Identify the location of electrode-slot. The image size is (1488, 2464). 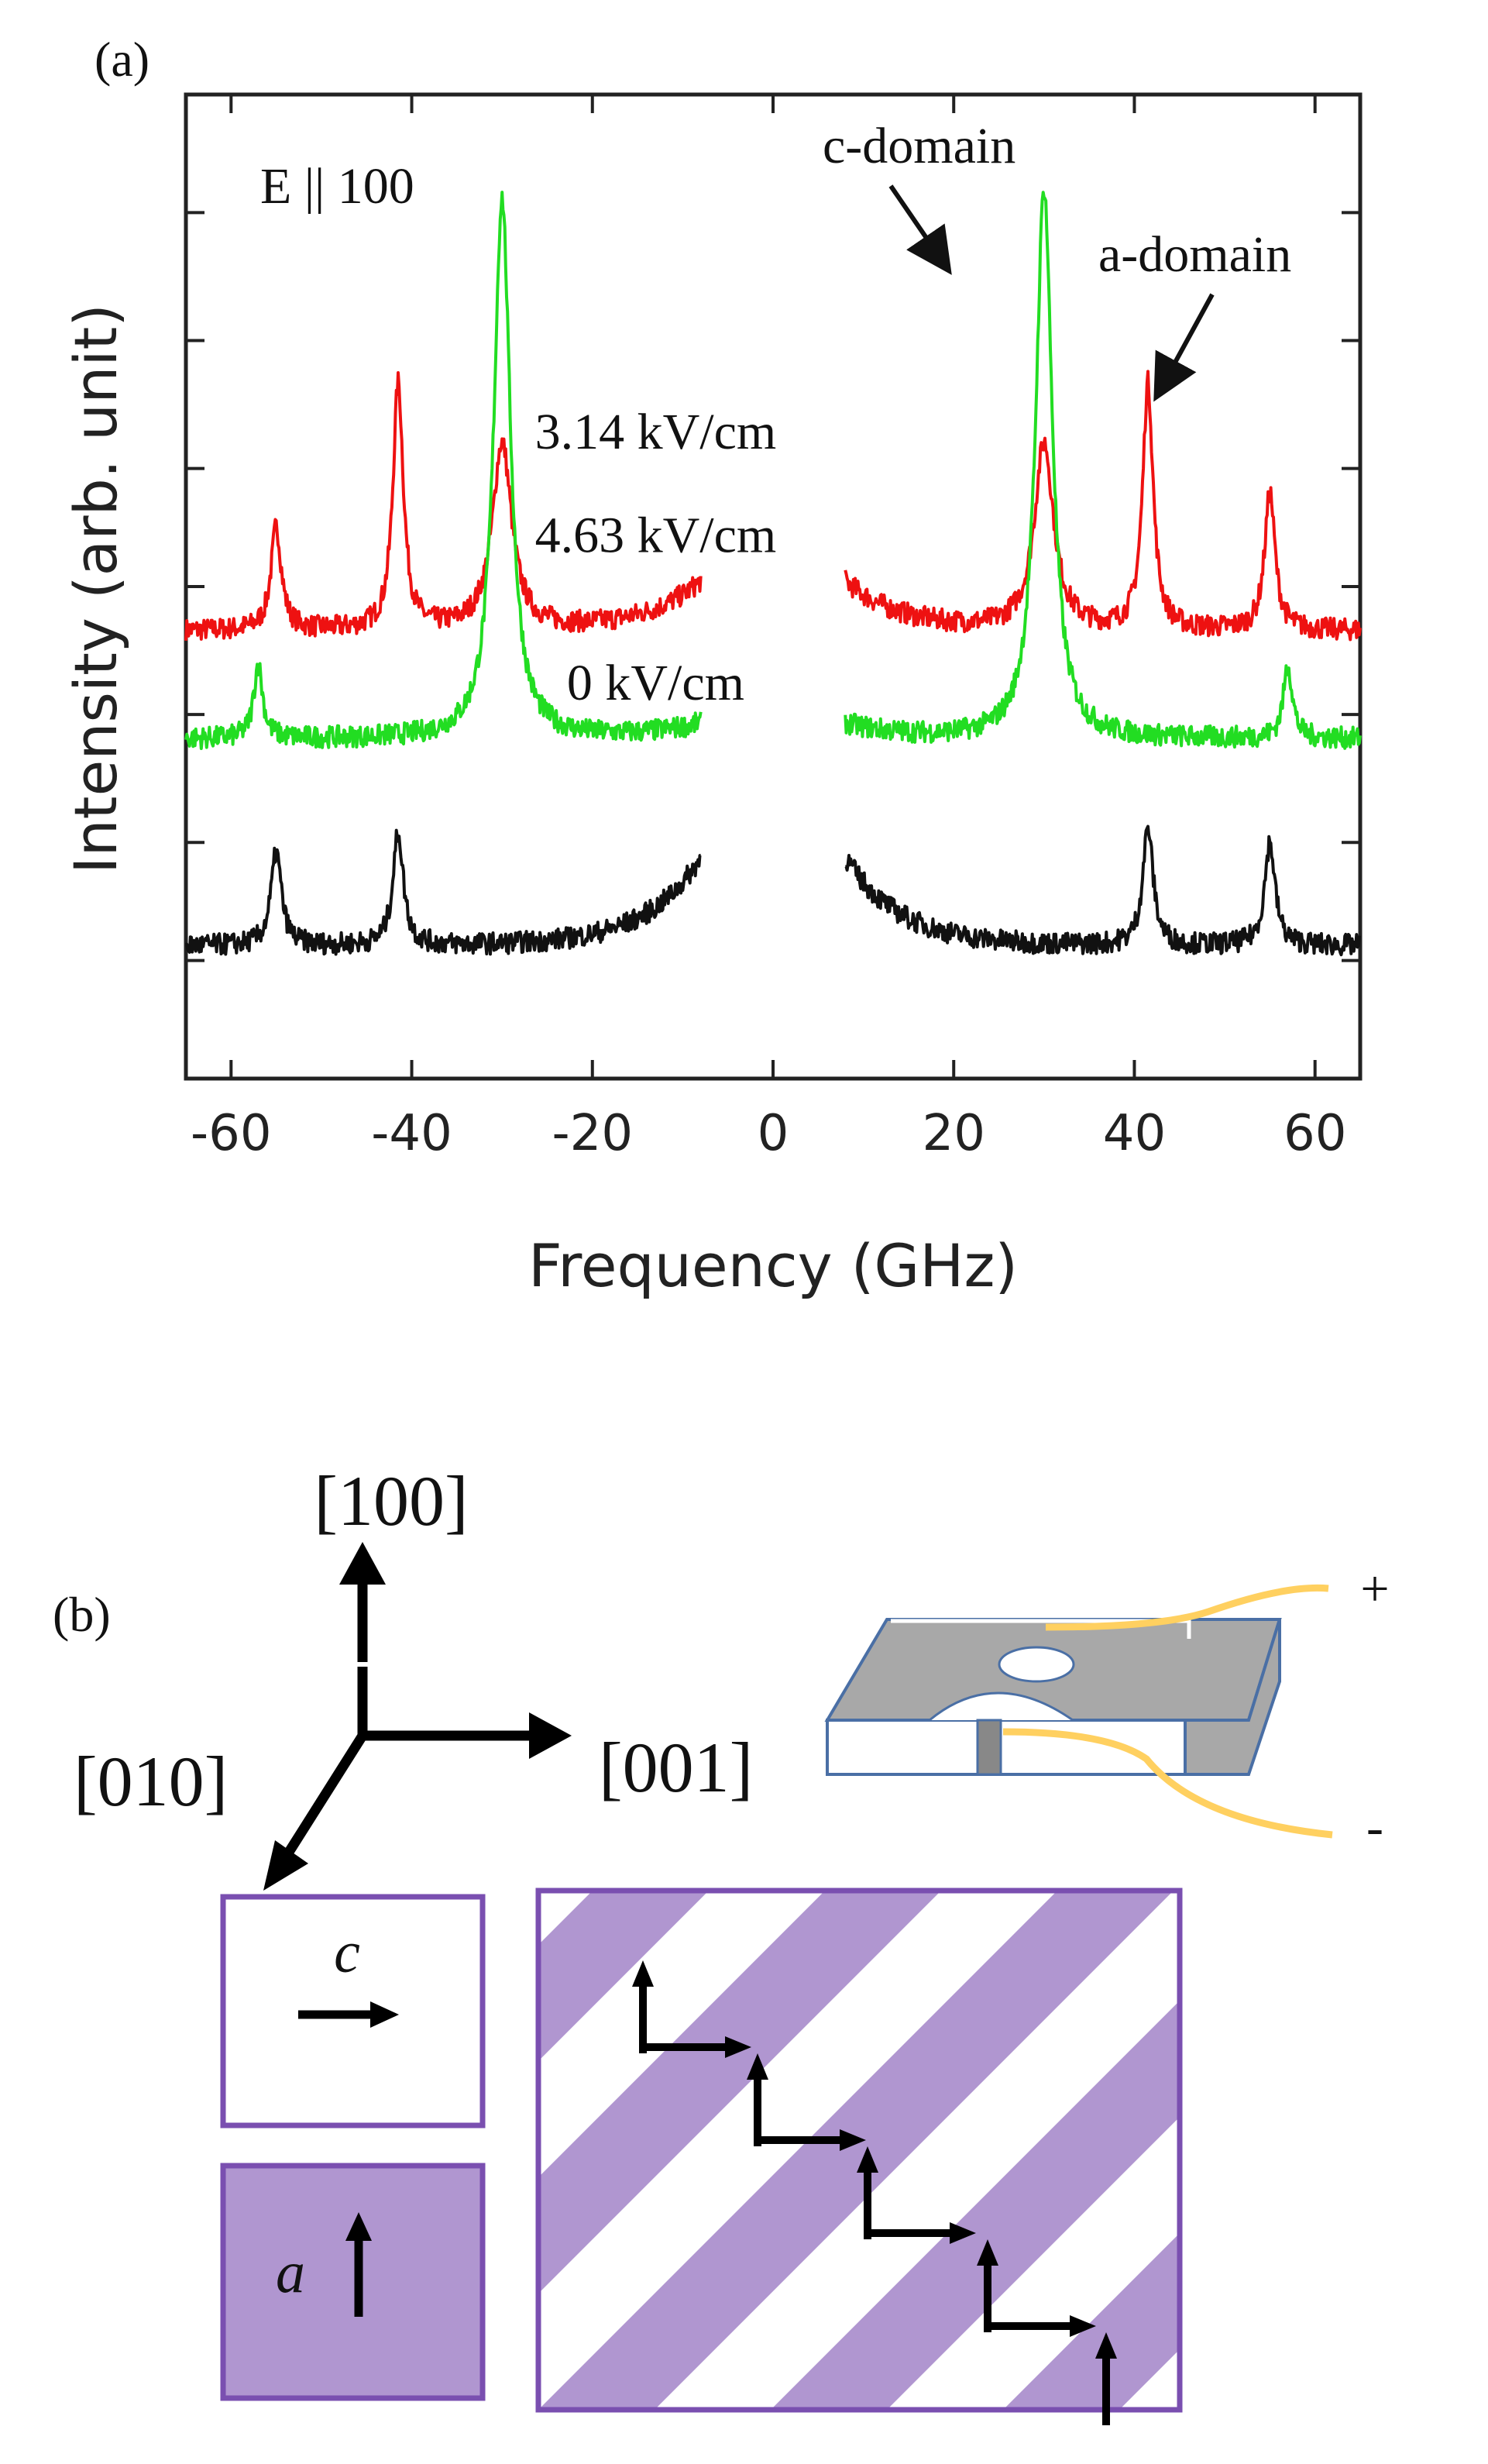
(989, 1747).